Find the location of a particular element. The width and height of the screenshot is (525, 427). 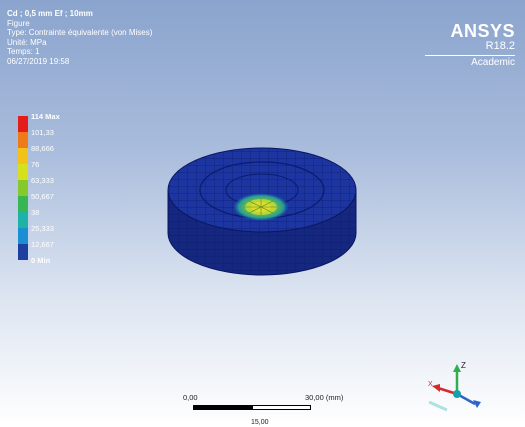

brand-edition: Academic is located at coordinates (470, 62).